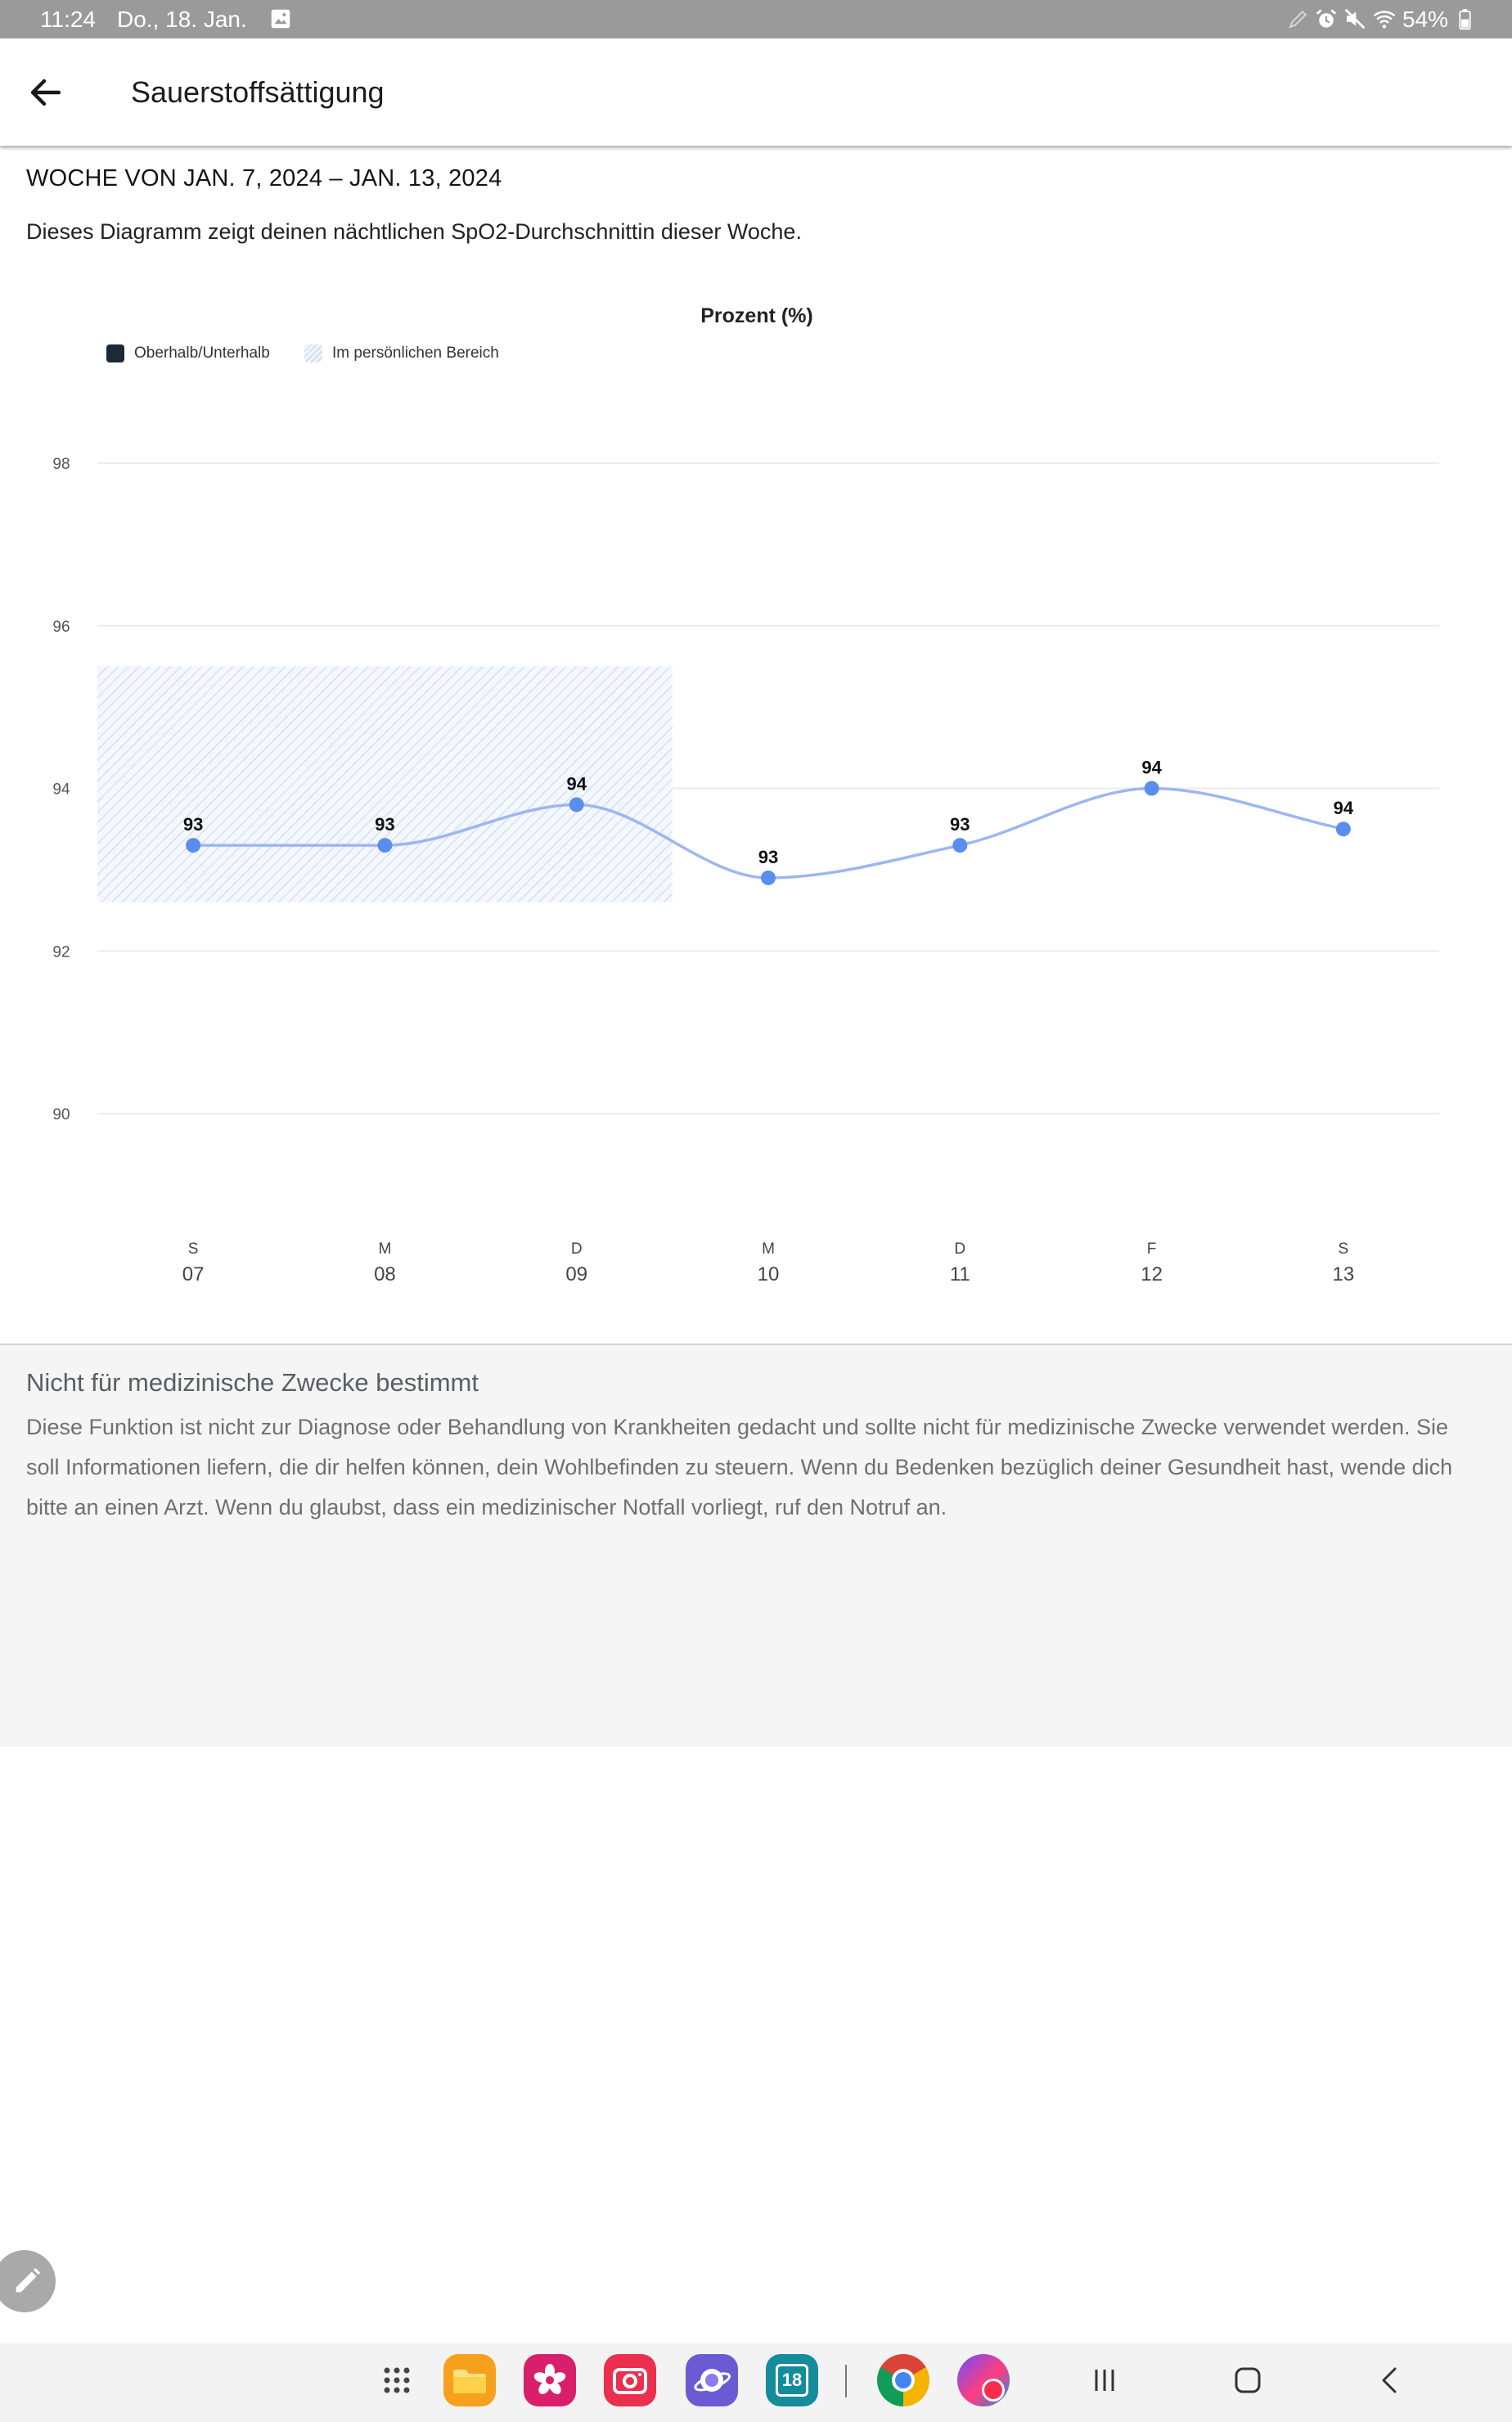 Image resolution: width=1512 pixels, height=2422 pixels. I want to click on vs-app-icon, so click(984, 2380).